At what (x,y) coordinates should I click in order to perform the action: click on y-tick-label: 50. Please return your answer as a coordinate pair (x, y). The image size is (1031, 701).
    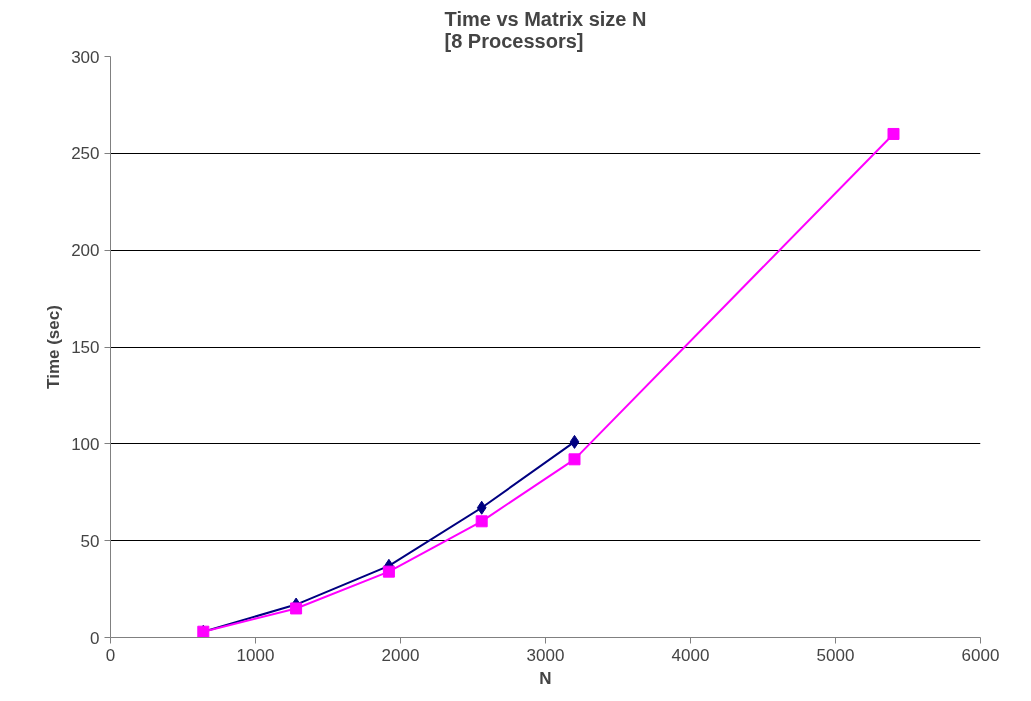
    Looking at the image, I should click on (90, 541).